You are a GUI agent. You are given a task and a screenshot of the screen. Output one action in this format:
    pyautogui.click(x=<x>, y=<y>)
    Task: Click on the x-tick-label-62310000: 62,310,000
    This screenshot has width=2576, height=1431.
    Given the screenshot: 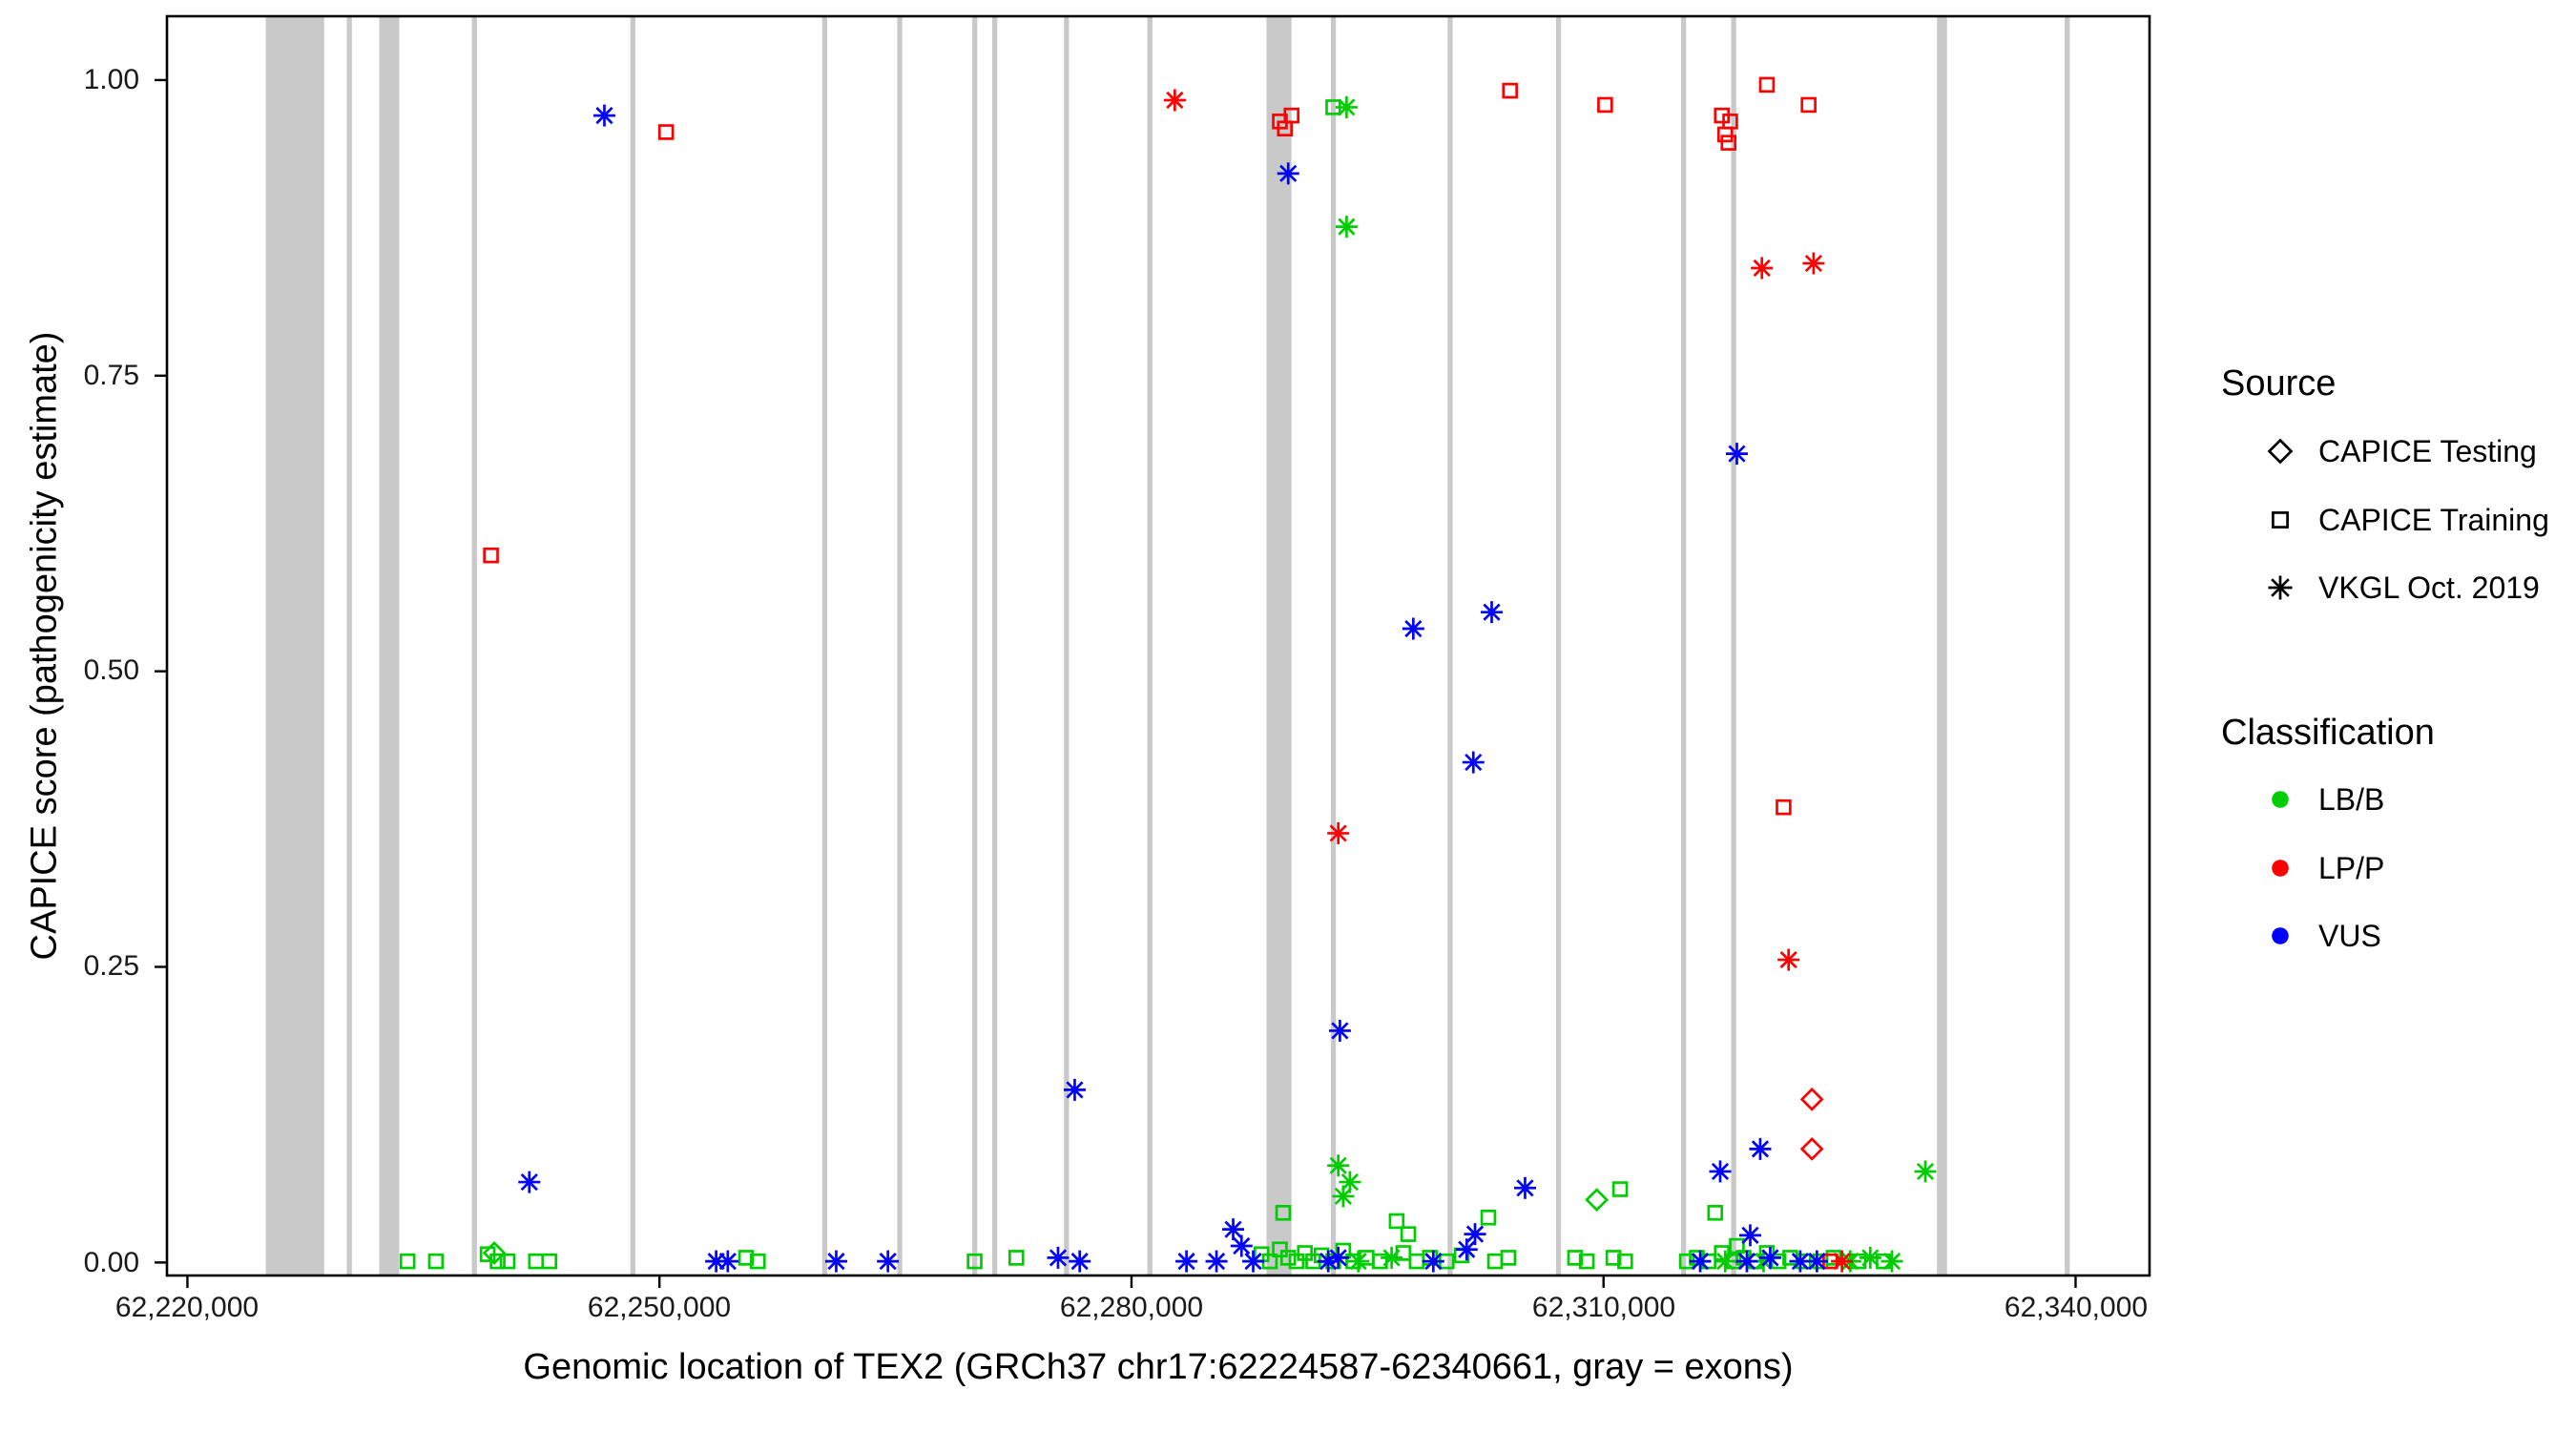 What is the action you would take?
    pyautogui.click(x=1603, y=1307)
    